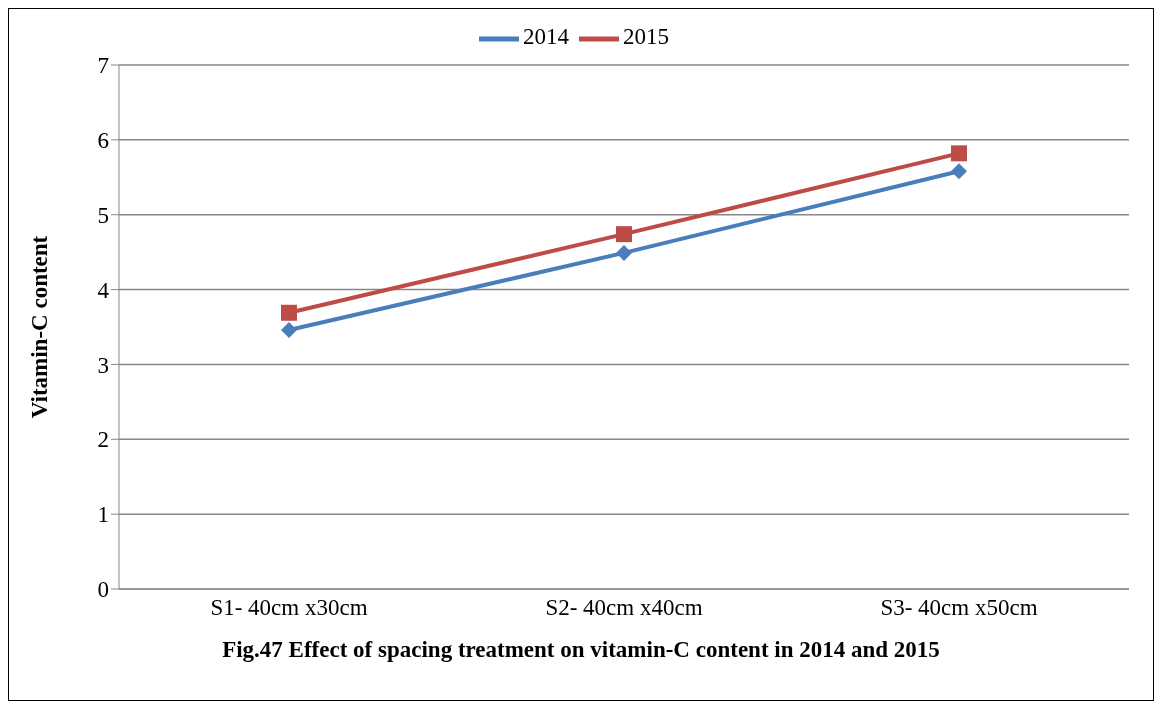 This screenshot has height=711, width=1164. What do you see at coordinates (103, 66) in the screenshot?
I see `y-tick-label: 7` at bounding box center [103, 66].